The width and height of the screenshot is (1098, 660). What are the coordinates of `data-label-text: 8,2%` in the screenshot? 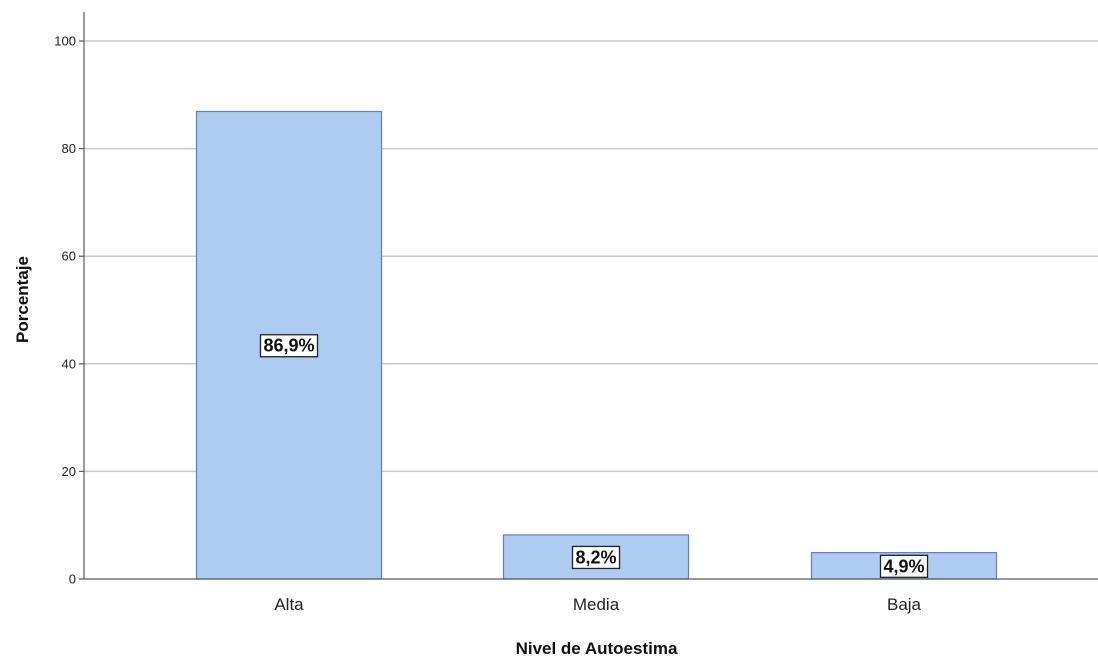 It's located at (595, 557).